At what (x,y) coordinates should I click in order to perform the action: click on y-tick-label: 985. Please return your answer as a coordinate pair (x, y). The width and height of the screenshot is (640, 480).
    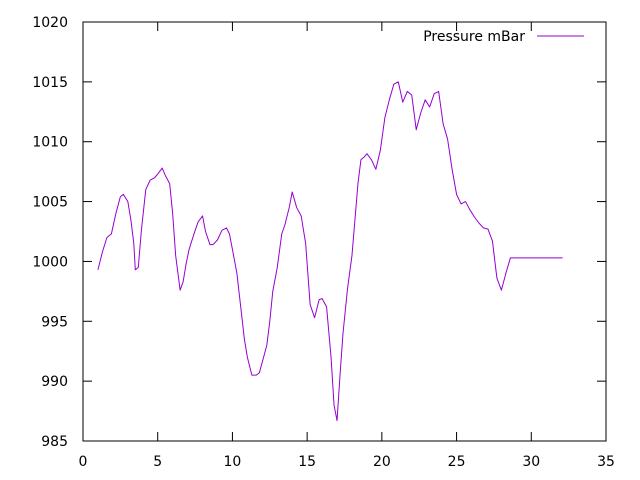
    Looking at the image, I should click on (54, 442).